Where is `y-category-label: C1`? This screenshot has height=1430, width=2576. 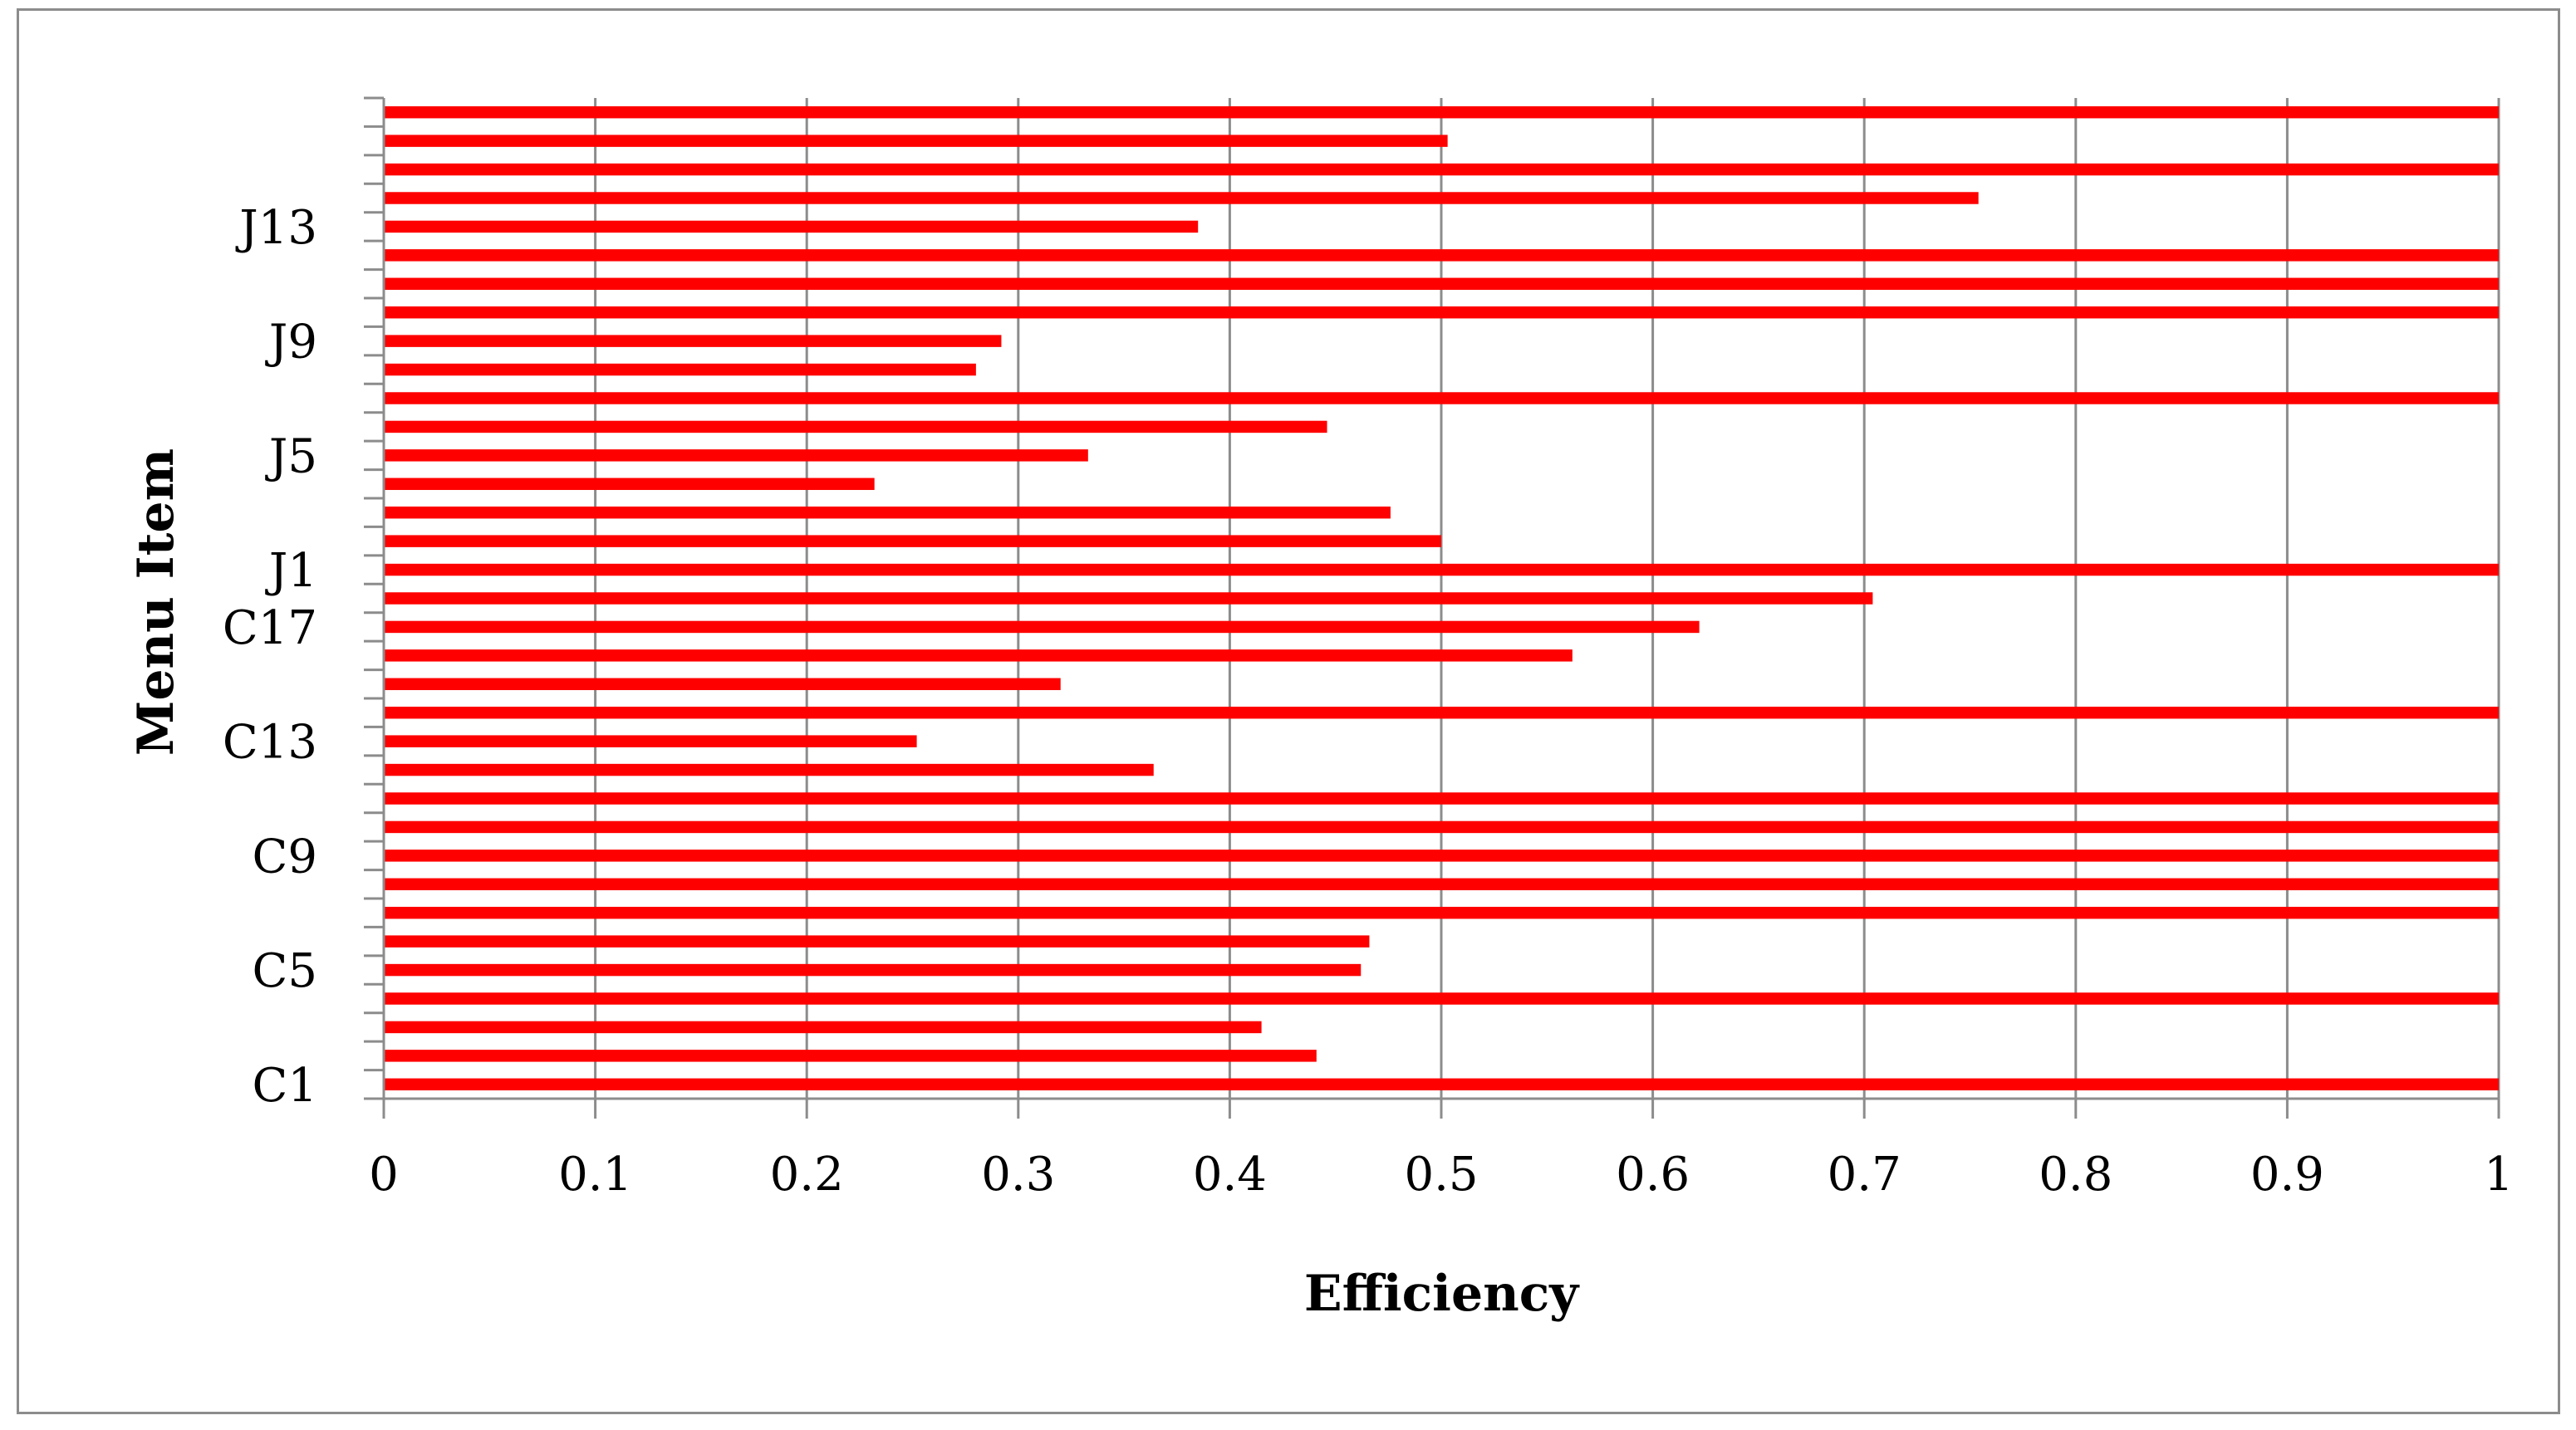
y-category-label: C1 is located at coordinates (285, 1086).